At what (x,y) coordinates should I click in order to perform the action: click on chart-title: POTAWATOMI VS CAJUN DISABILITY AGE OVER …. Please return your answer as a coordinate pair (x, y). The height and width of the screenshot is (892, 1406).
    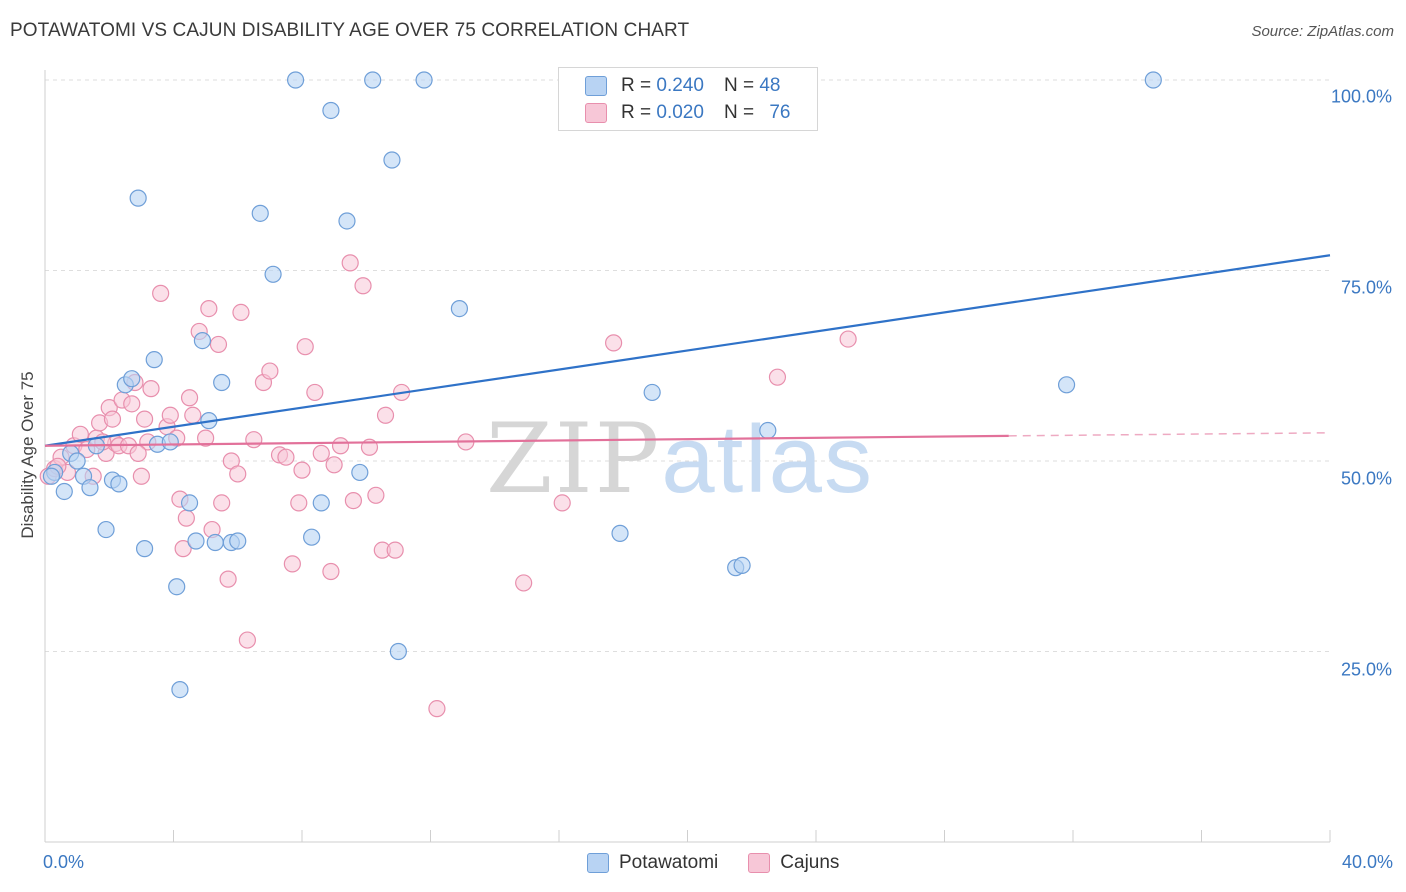
    Looking at the image, I should click on (350, 30).